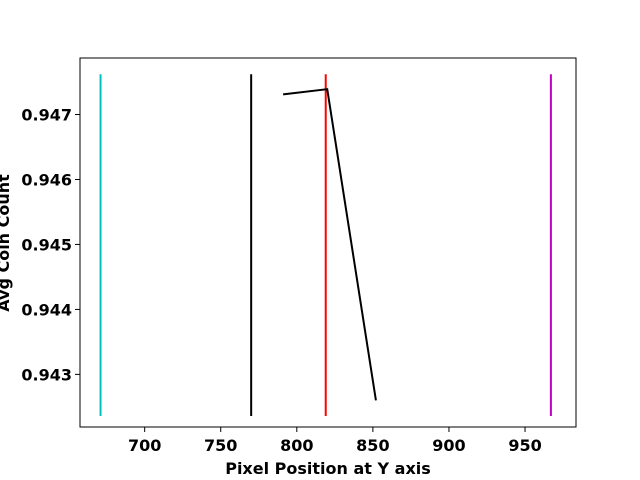 This screenshot has height=480, width=640. What do you see at coordinates (144, 445) in the screenshot?
I see `x-tick-label: 700` at bounding box center [144, 445].